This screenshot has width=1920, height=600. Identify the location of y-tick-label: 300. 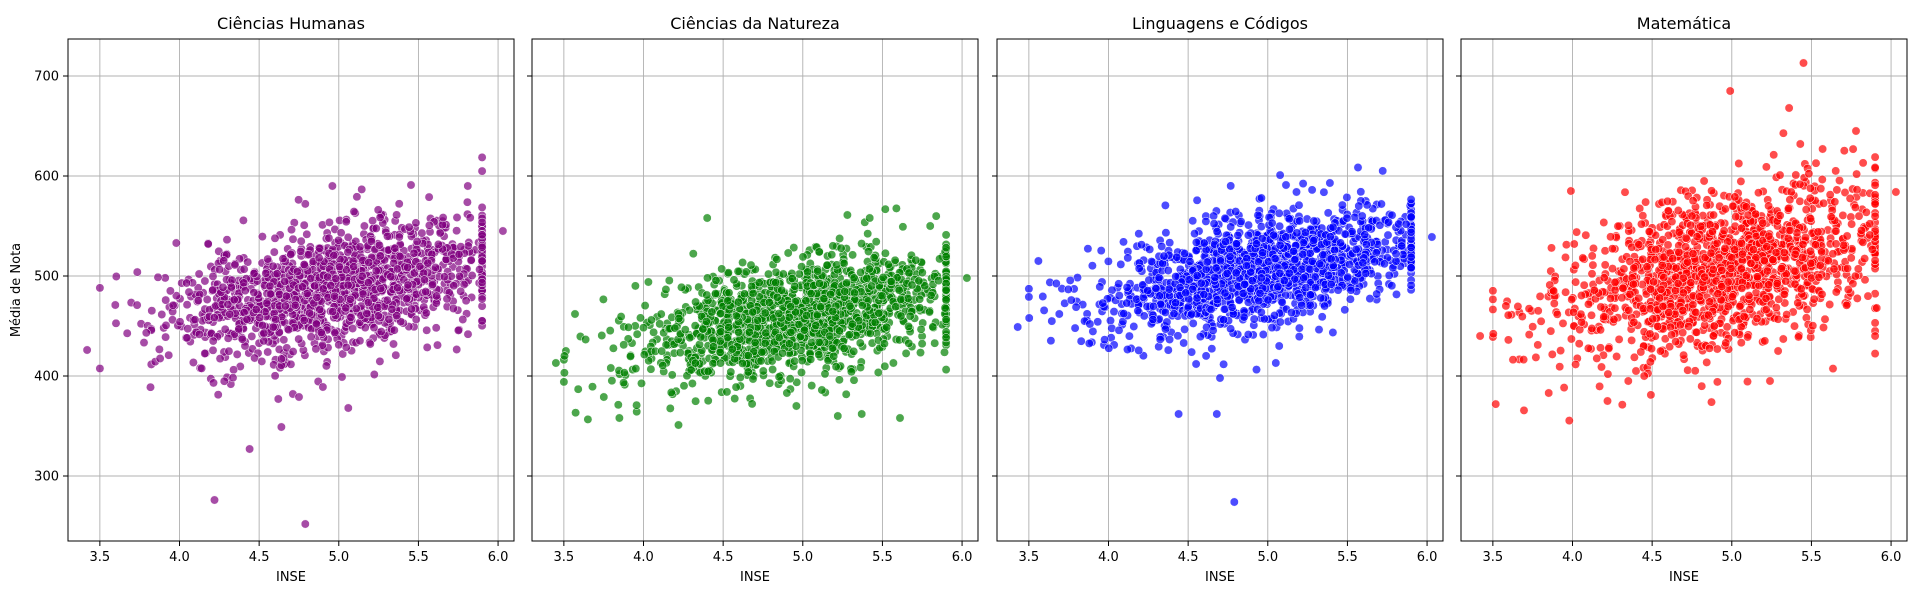
(46, 477).